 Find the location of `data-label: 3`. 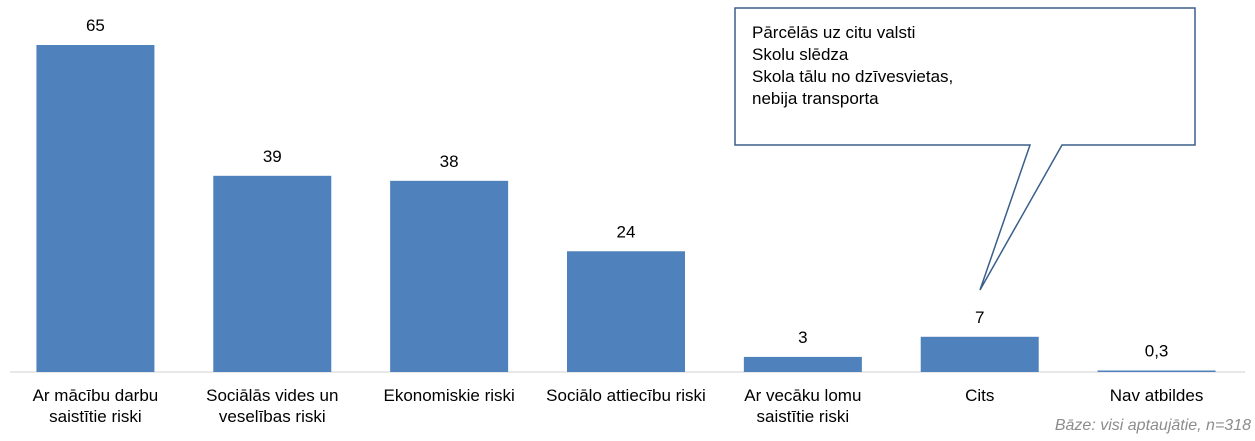

data-label: 3 is located at coordinates (802, 337).